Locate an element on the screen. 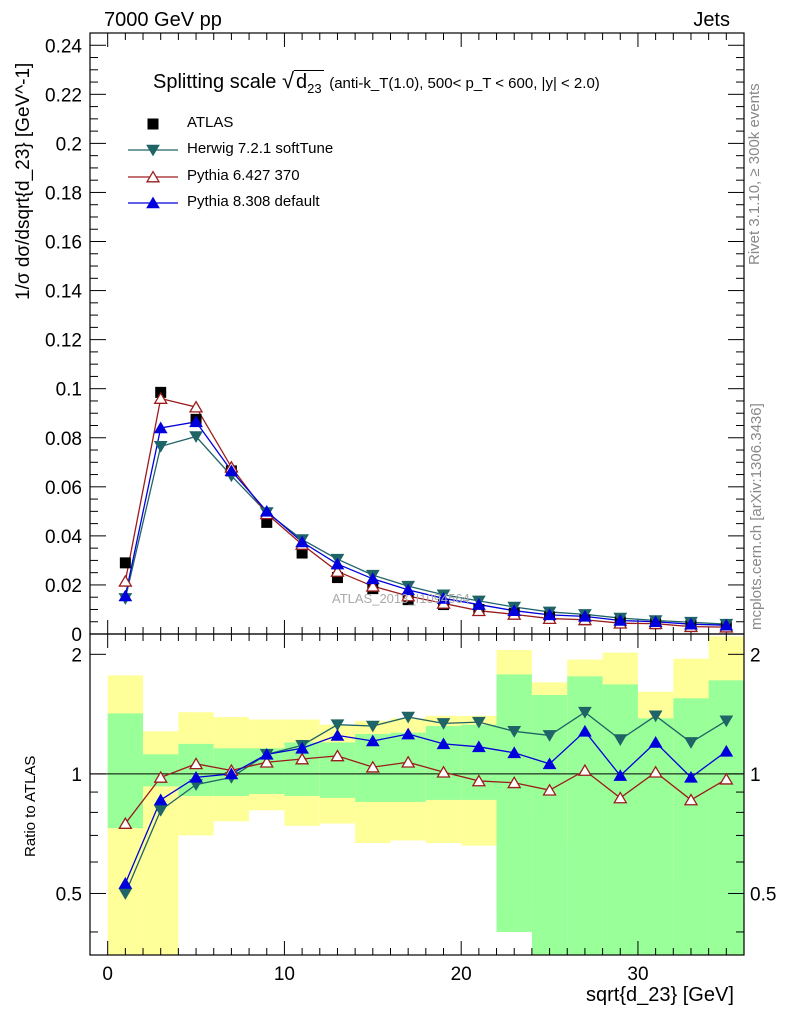 Image resolution: width=786 pixels, height=1024 pixels. legend-label-pythia6: Pythia 6.427 370 is located at coordinates (243, 175).